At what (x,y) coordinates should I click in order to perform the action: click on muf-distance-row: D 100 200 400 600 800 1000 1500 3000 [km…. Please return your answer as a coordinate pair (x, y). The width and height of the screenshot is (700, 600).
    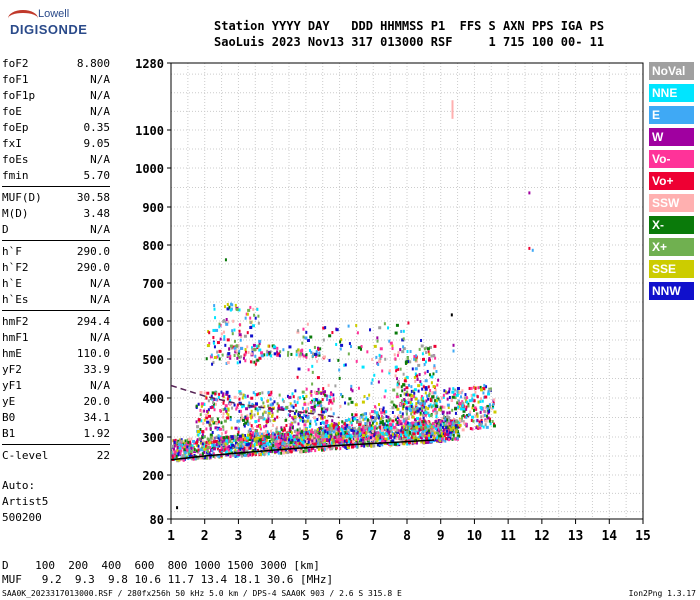
    Looking at the image, I should click on (161, 565).